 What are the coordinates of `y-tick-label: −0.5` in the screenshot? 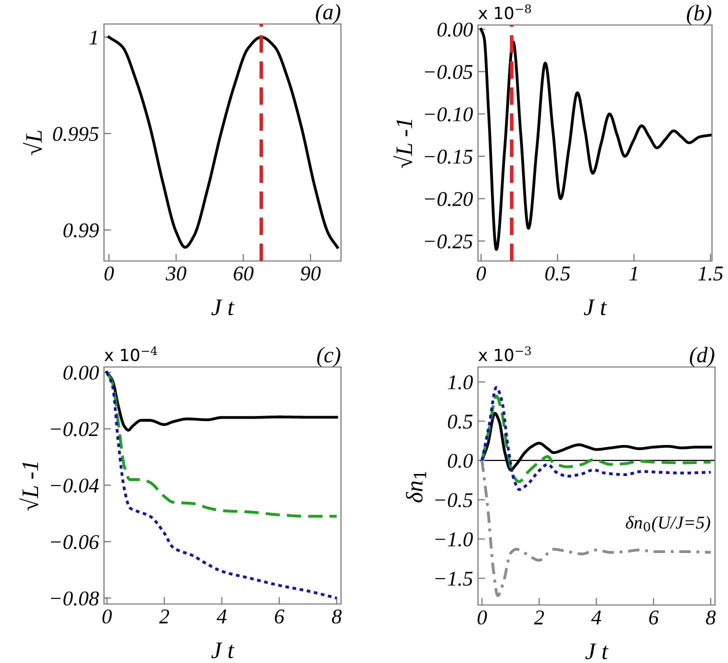 It's located at (454, 500).